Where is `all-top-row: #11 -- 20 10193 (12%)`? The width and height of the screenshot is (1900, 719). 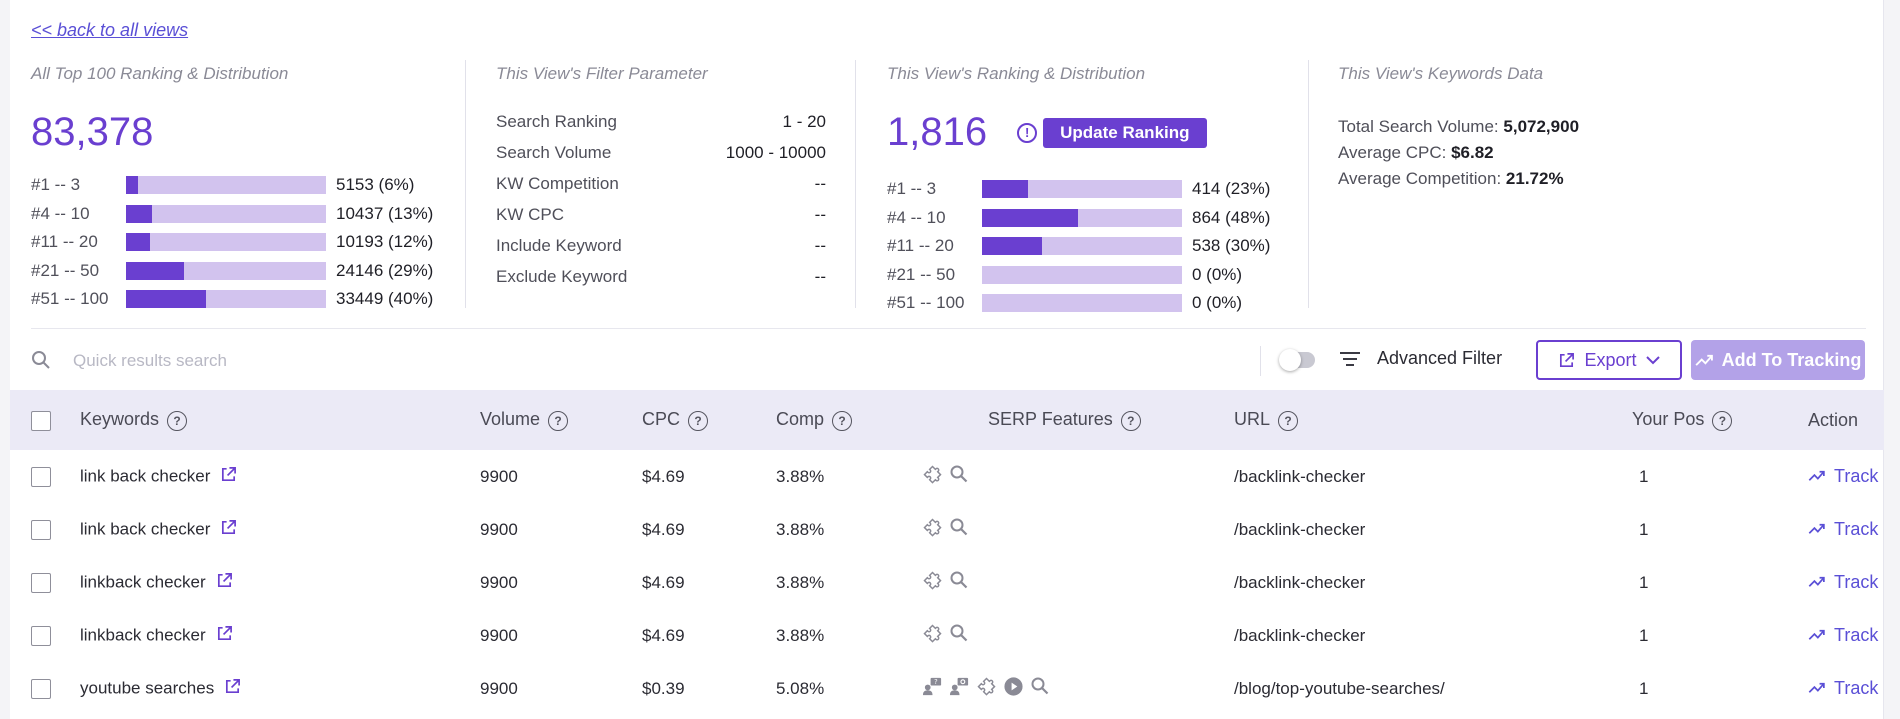
all-top-row: #11 -- 20 10193 (12%) is located at coordinates (241, 242).